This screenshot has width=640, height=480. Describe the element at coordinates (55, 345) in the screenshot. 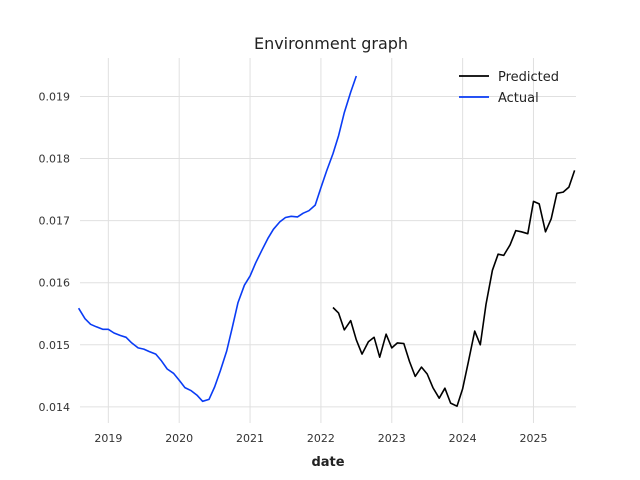

I see `y-tick-label: 0.015` at that location.